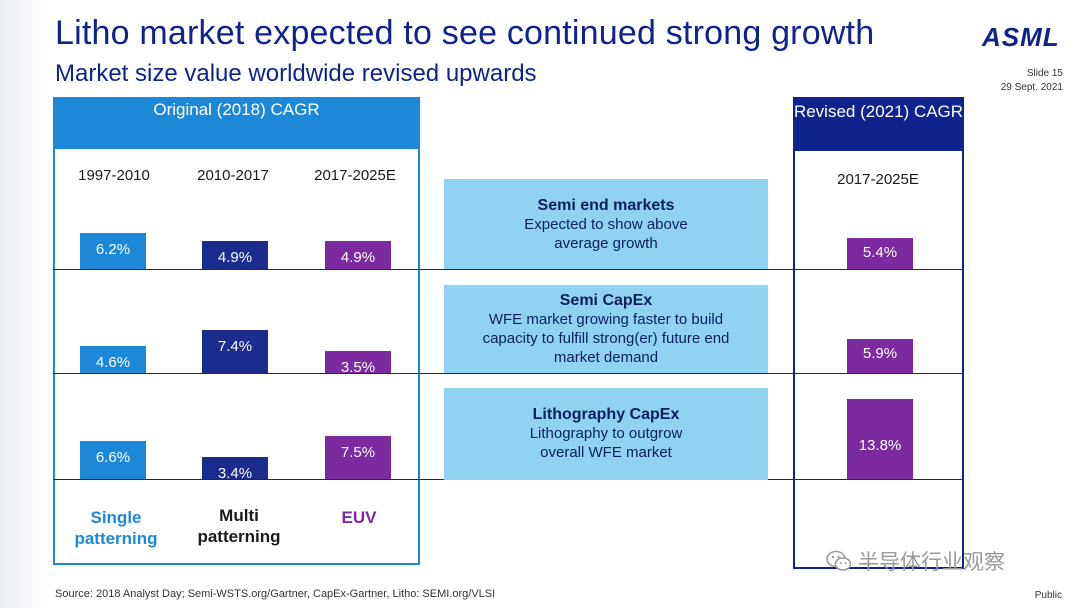 Image resolution: width=1080 pixels, height=608 pixels. I want to click on bar-single-row2: 4.6%, so click(113, 359).